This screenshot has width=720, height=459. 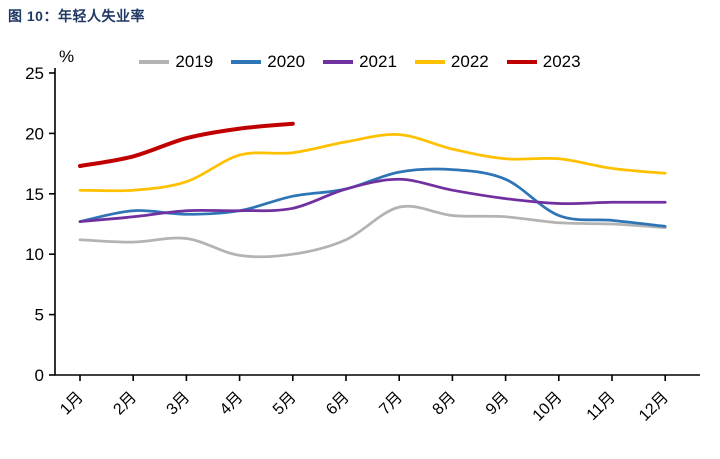 I want to click on legend-label-2021: 2021, so click(x=378, y=61).